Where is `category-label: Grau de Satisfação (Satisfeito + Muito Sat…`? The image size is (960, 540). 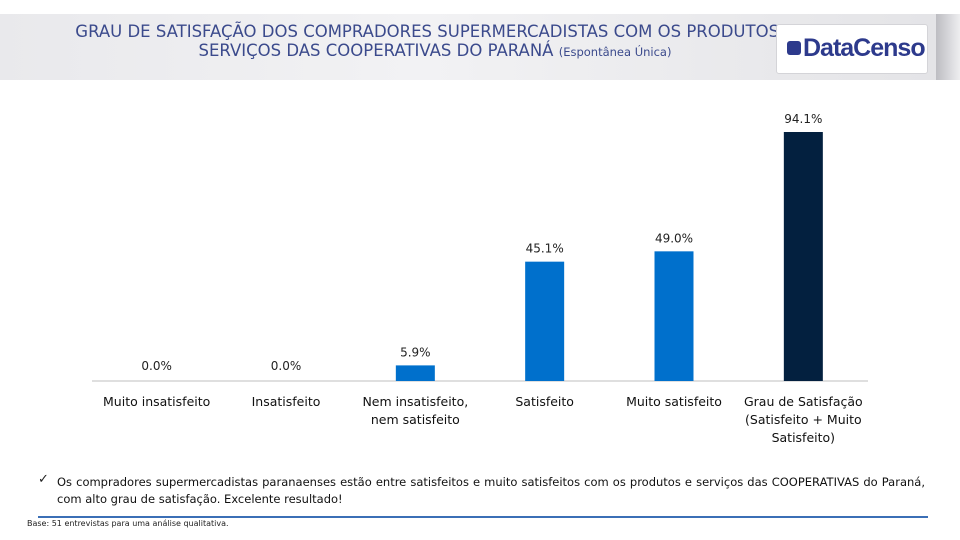
category-label: Grau de Satisfação (Satisfeito + Muito Sat… is located at coordinates (803, 419).